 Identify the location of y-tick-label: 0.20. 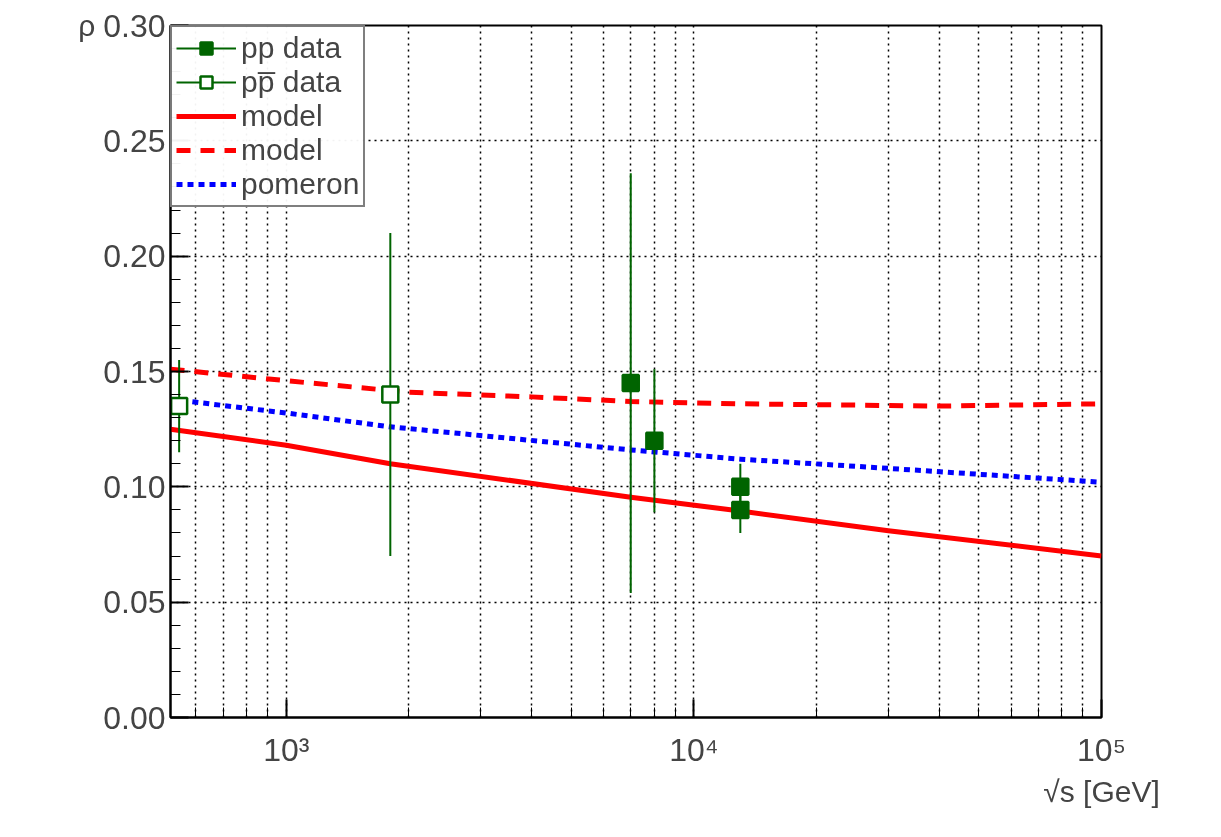
(134, 256).